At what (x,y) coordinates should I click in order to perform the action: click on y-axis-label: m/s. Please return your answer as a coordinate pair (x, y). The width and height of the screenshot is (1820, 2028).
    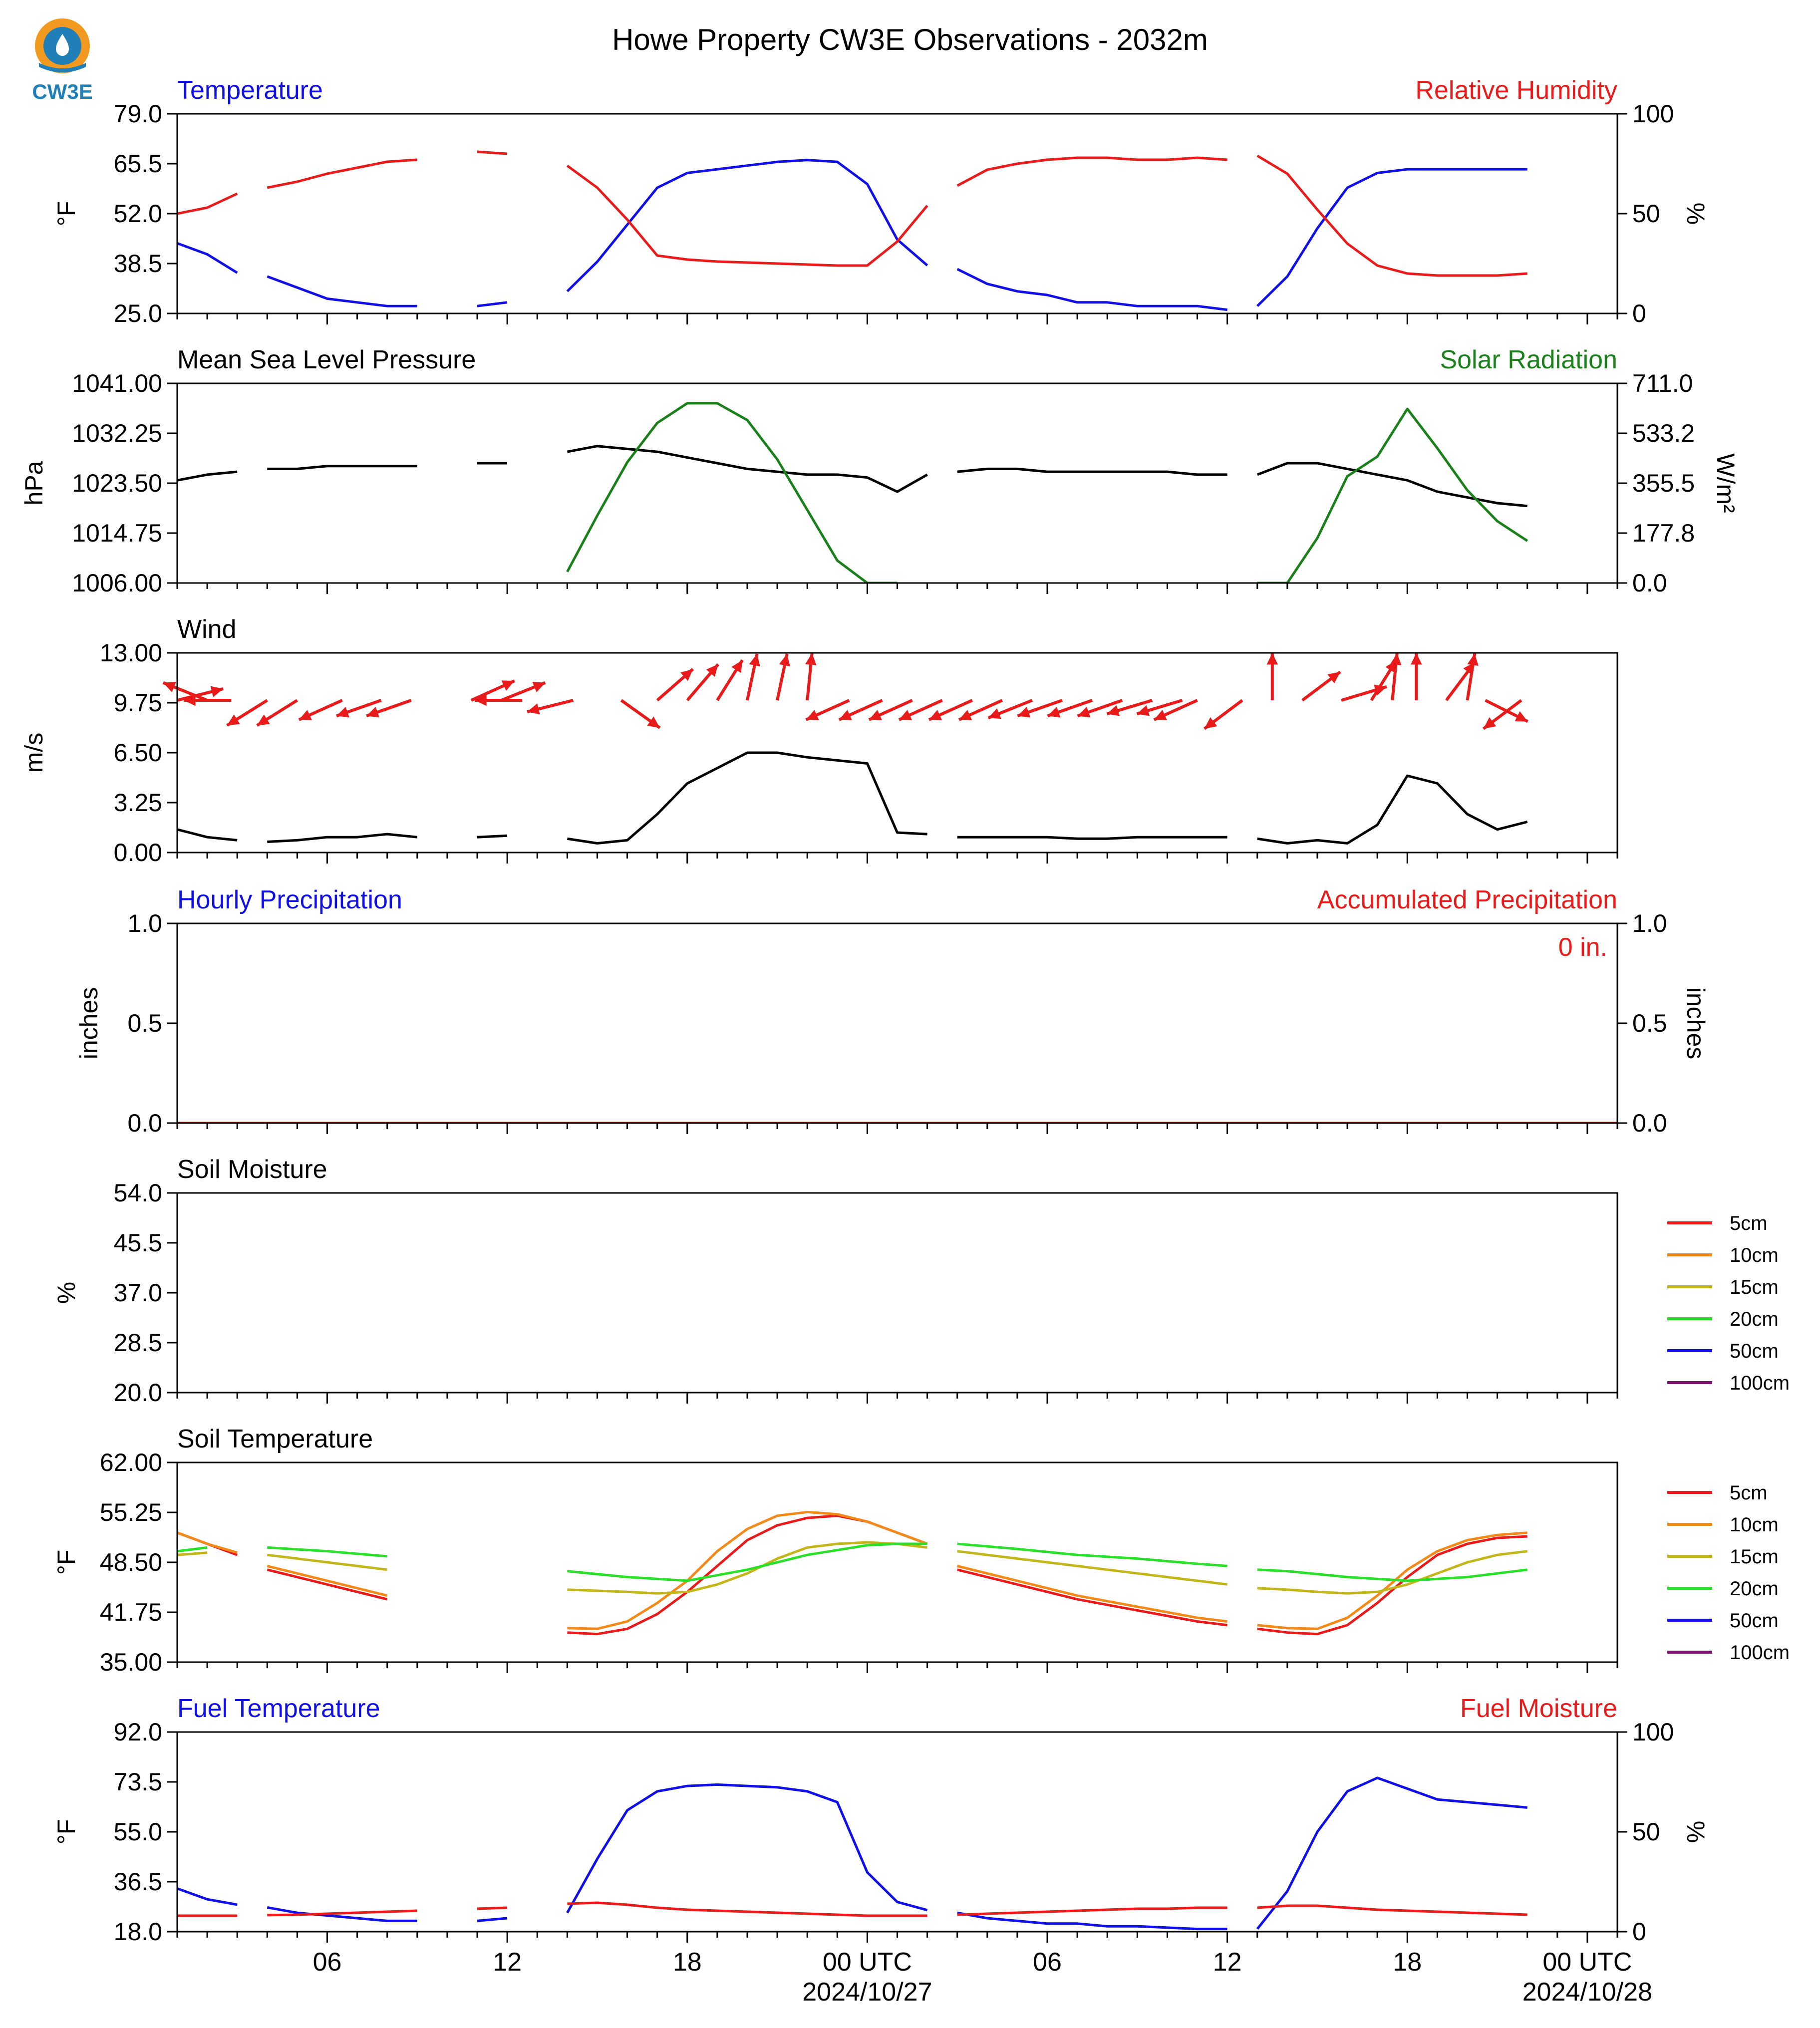
    Looking at the image, I should click on (34, 753).